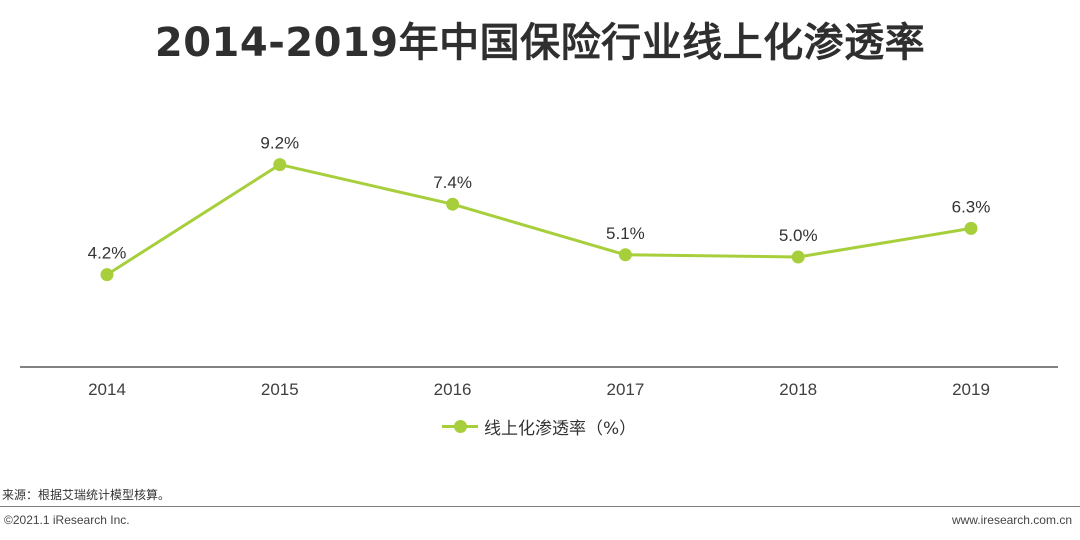 The image size is (1080, 540). Describe the element at coordinates (453, 389) in the screenshot. I see `x-tick-label-2016: 2016` at that location.